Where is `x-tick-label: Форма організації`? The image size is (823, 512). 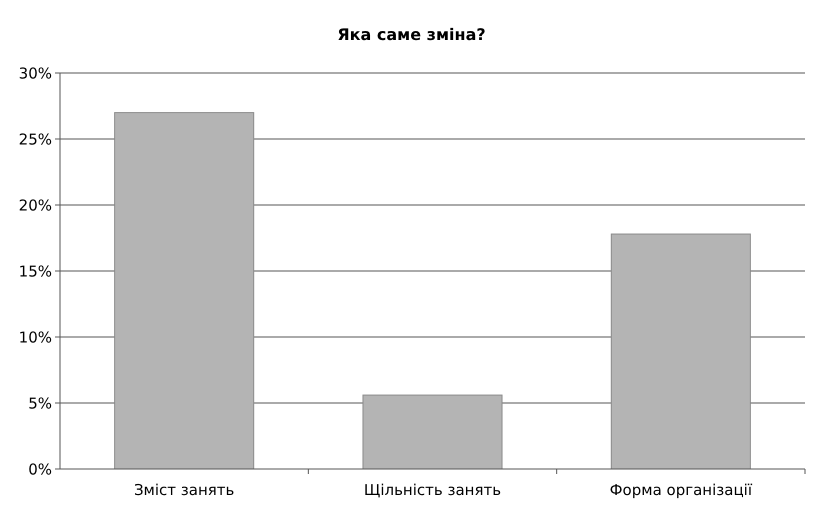 x-tick-label: Форма організації is located at coordinates (681, 490).